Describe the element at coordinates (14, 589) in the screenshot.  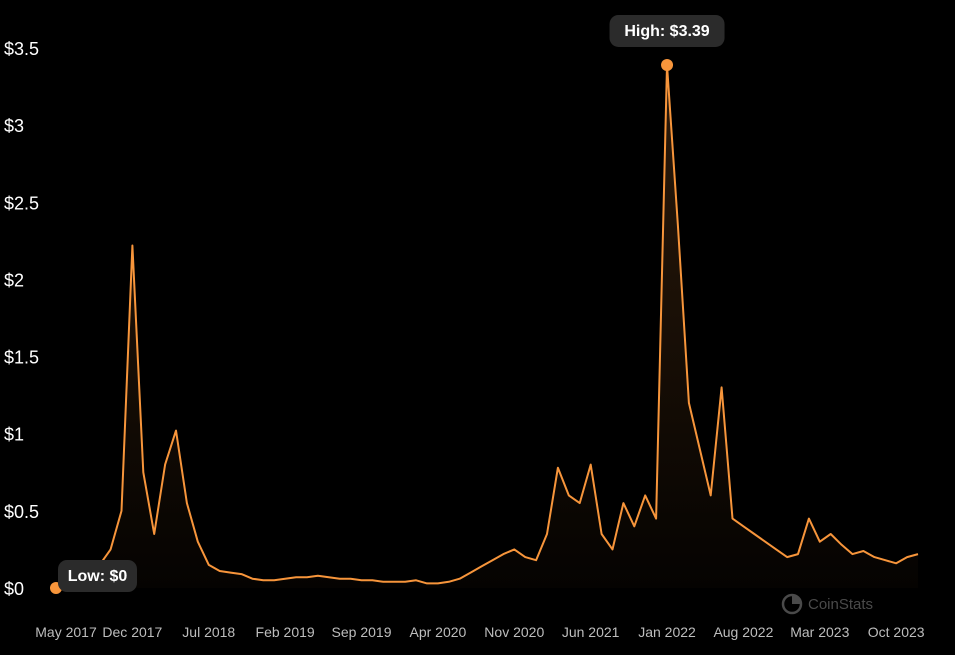
I see `y-tick-label: $0` at that location.